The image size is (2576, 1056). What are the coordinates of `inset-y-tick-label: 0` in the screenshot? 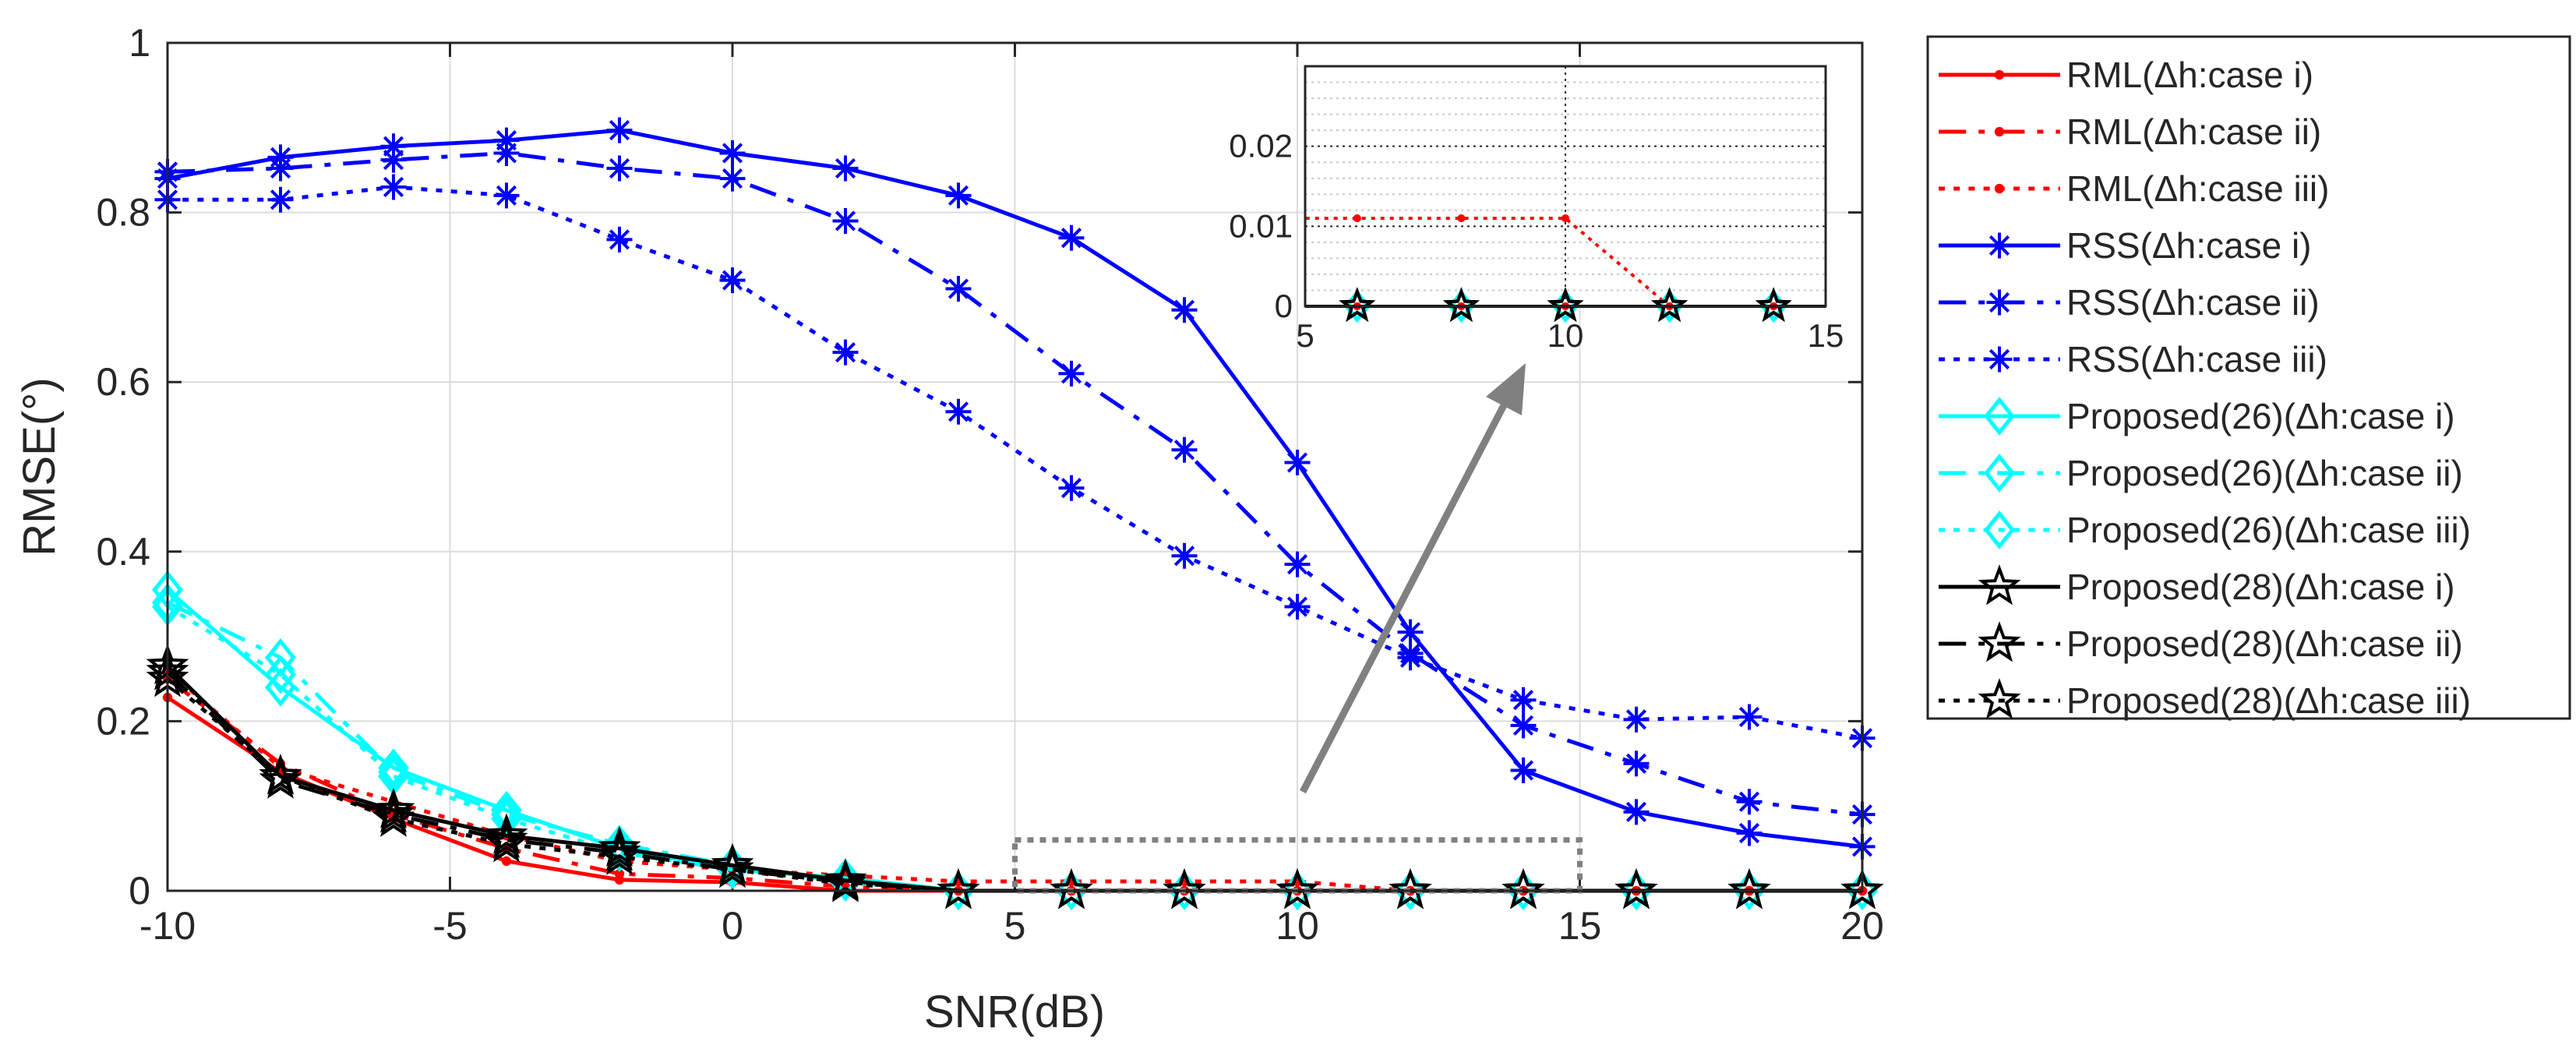 It's located at (1284, 306).